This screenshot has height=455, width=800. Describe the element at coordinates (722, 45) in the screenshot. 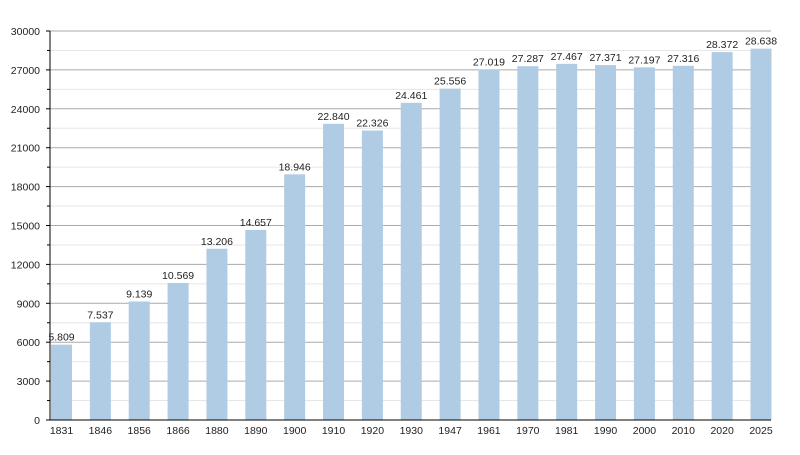

I see `data-label: 28.372` at that location.